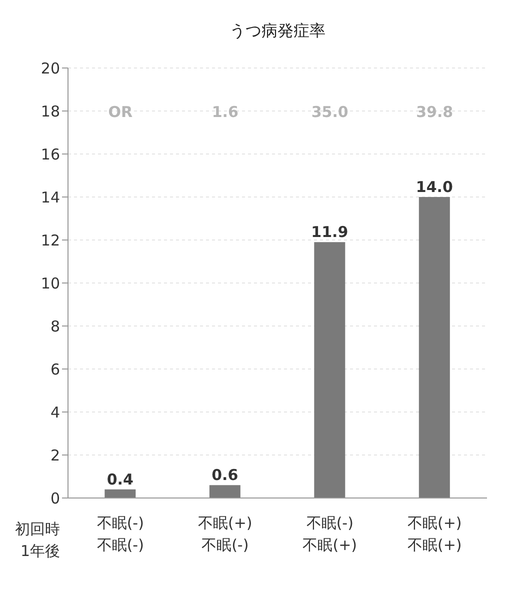  What do you see at coordinates (434, 187) in the screenshot?
I see `data-label: 14.0` at bounding box center [434, 187].